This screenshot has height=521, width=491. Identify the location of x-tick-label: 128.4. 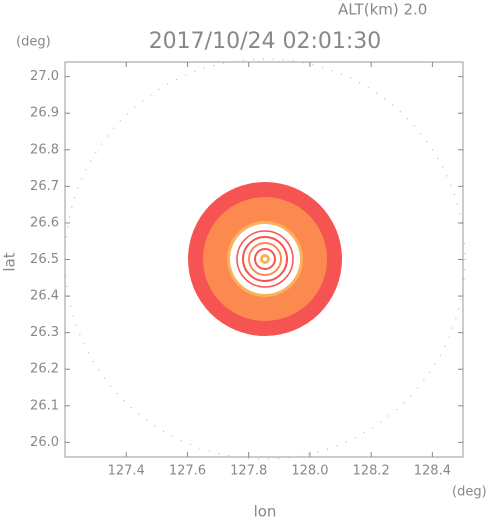
(432, 471).